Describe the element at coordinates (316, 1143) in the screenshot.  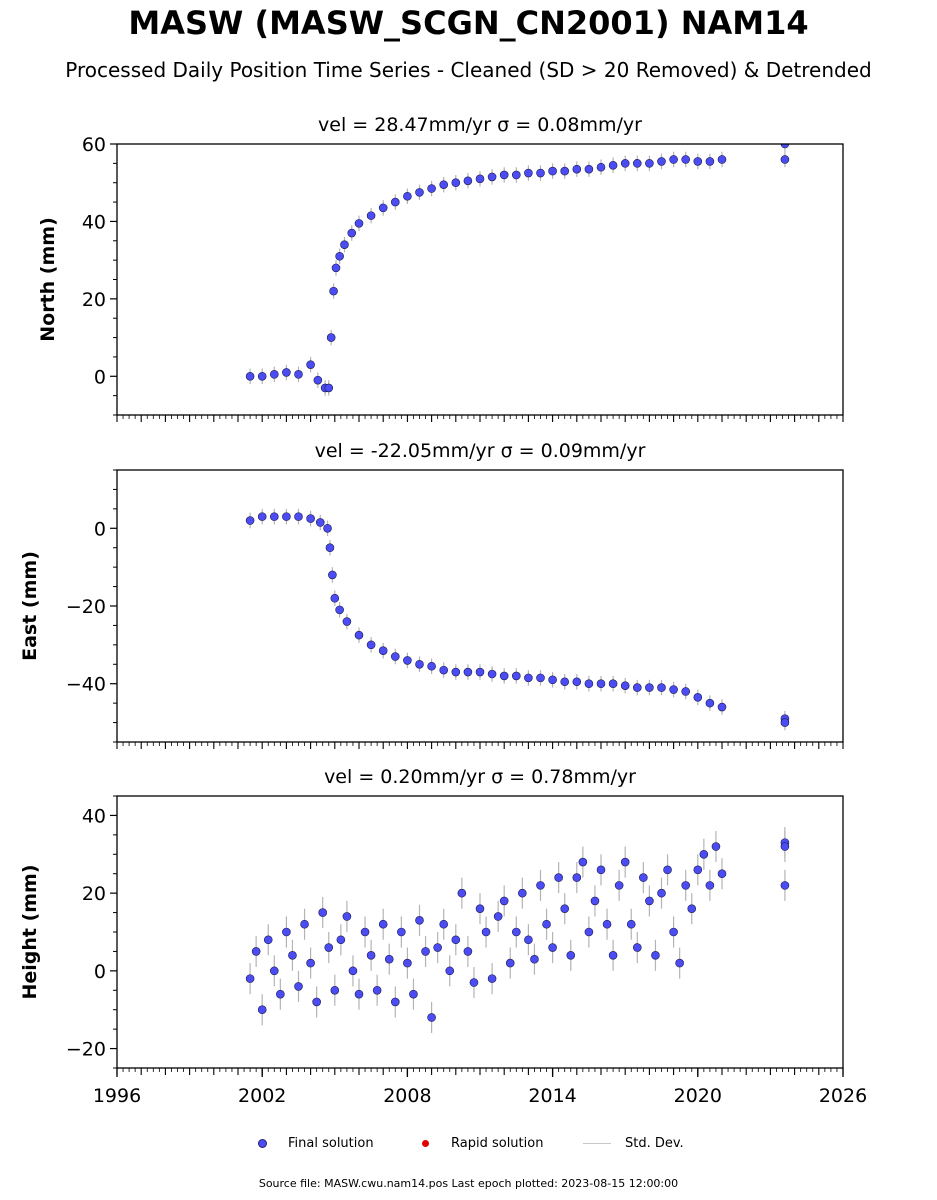
I see `legend-item-final: Final solution` at that location.